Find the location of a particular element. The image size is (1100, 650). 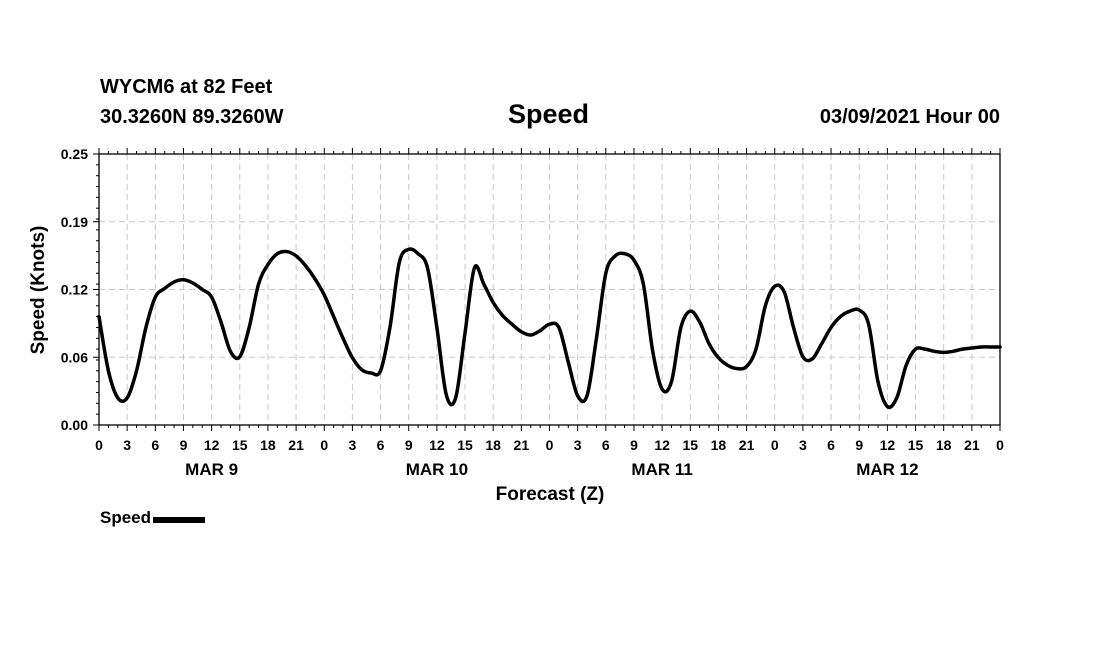

day-label: MAR 10 is located at coordinates (437, 469).